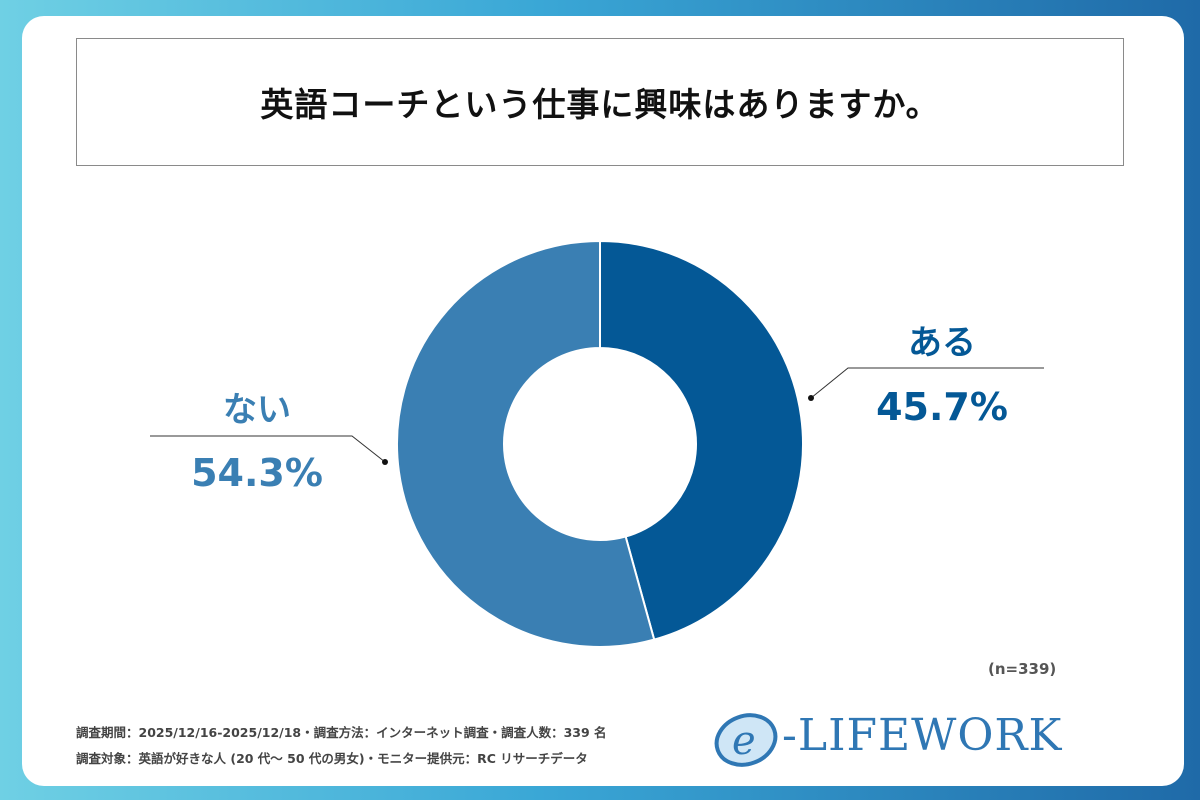  What do you see at coordinates (811, 398) in the screenshot?
I see `leader-dot-yes` at bounding box center [811, 398].